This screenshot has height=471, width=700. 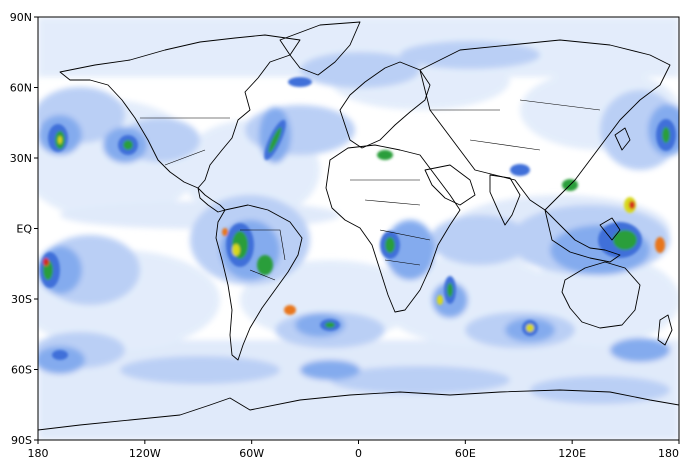 What do you see at coordinates (21, 440) in the screenshot?
I see `lat-tick-label: 90S` at bounding box center [21, 440].